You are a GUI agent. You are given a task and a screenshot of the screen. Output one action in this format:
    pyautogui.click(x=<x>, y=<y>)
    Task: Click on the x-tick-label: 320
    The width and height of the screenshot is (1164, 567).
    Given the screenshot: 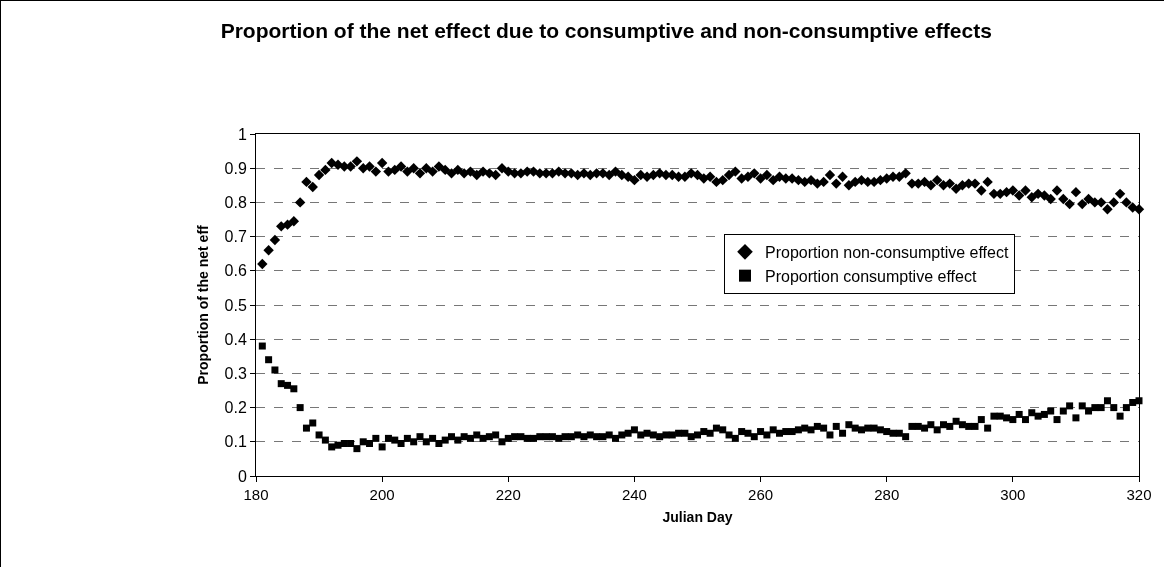 What is the action you would take?
    pyautogui.click(x=1139, y=494)
    